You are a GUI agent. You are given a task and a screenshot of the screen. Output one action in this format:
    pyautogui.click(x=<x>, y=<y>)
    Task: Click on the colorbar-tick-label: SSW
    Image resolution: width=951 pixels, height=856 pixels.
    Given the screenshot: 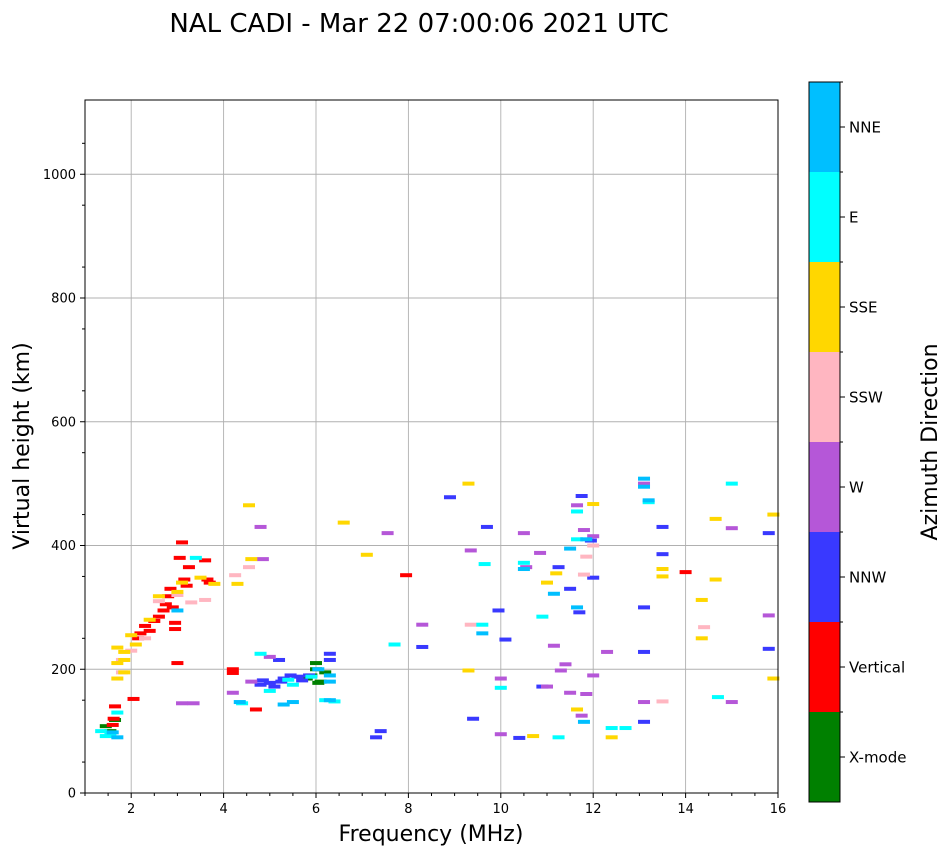 What is the action you would take?
    pyautogui.click(x=866, y=398)
    